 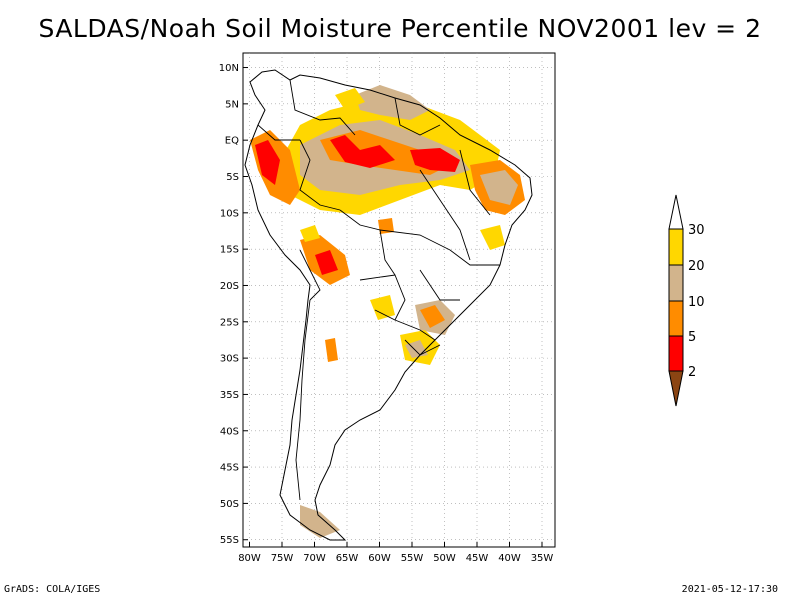 I want to click on field-region-guianas, so click(x=392, y=102).